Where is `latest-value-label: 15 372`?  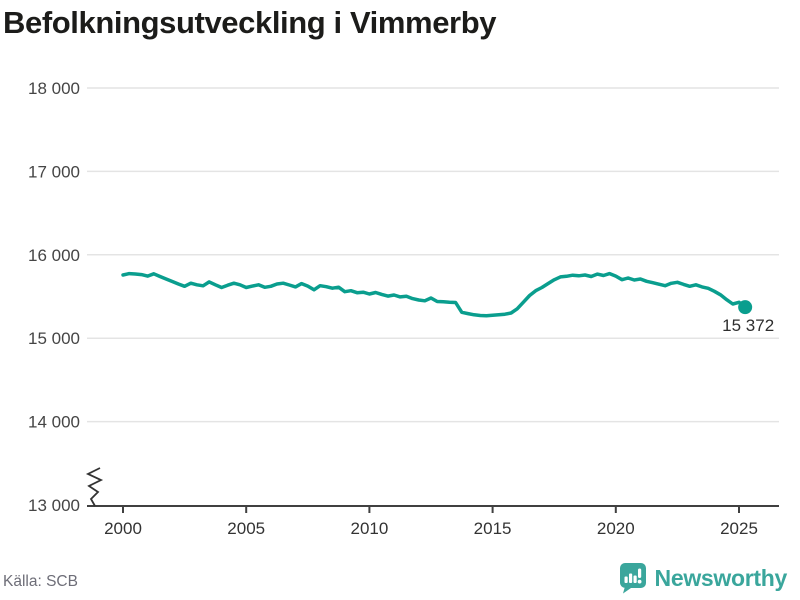
latest-value-label: 15 372 is located at coordinates (748, 325).